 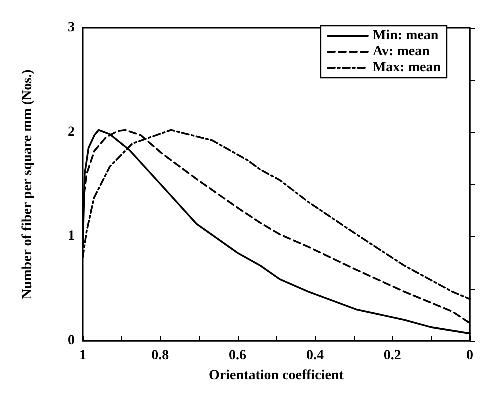 I want to click on x-tick-label: 0, so click(x=470, y=356).